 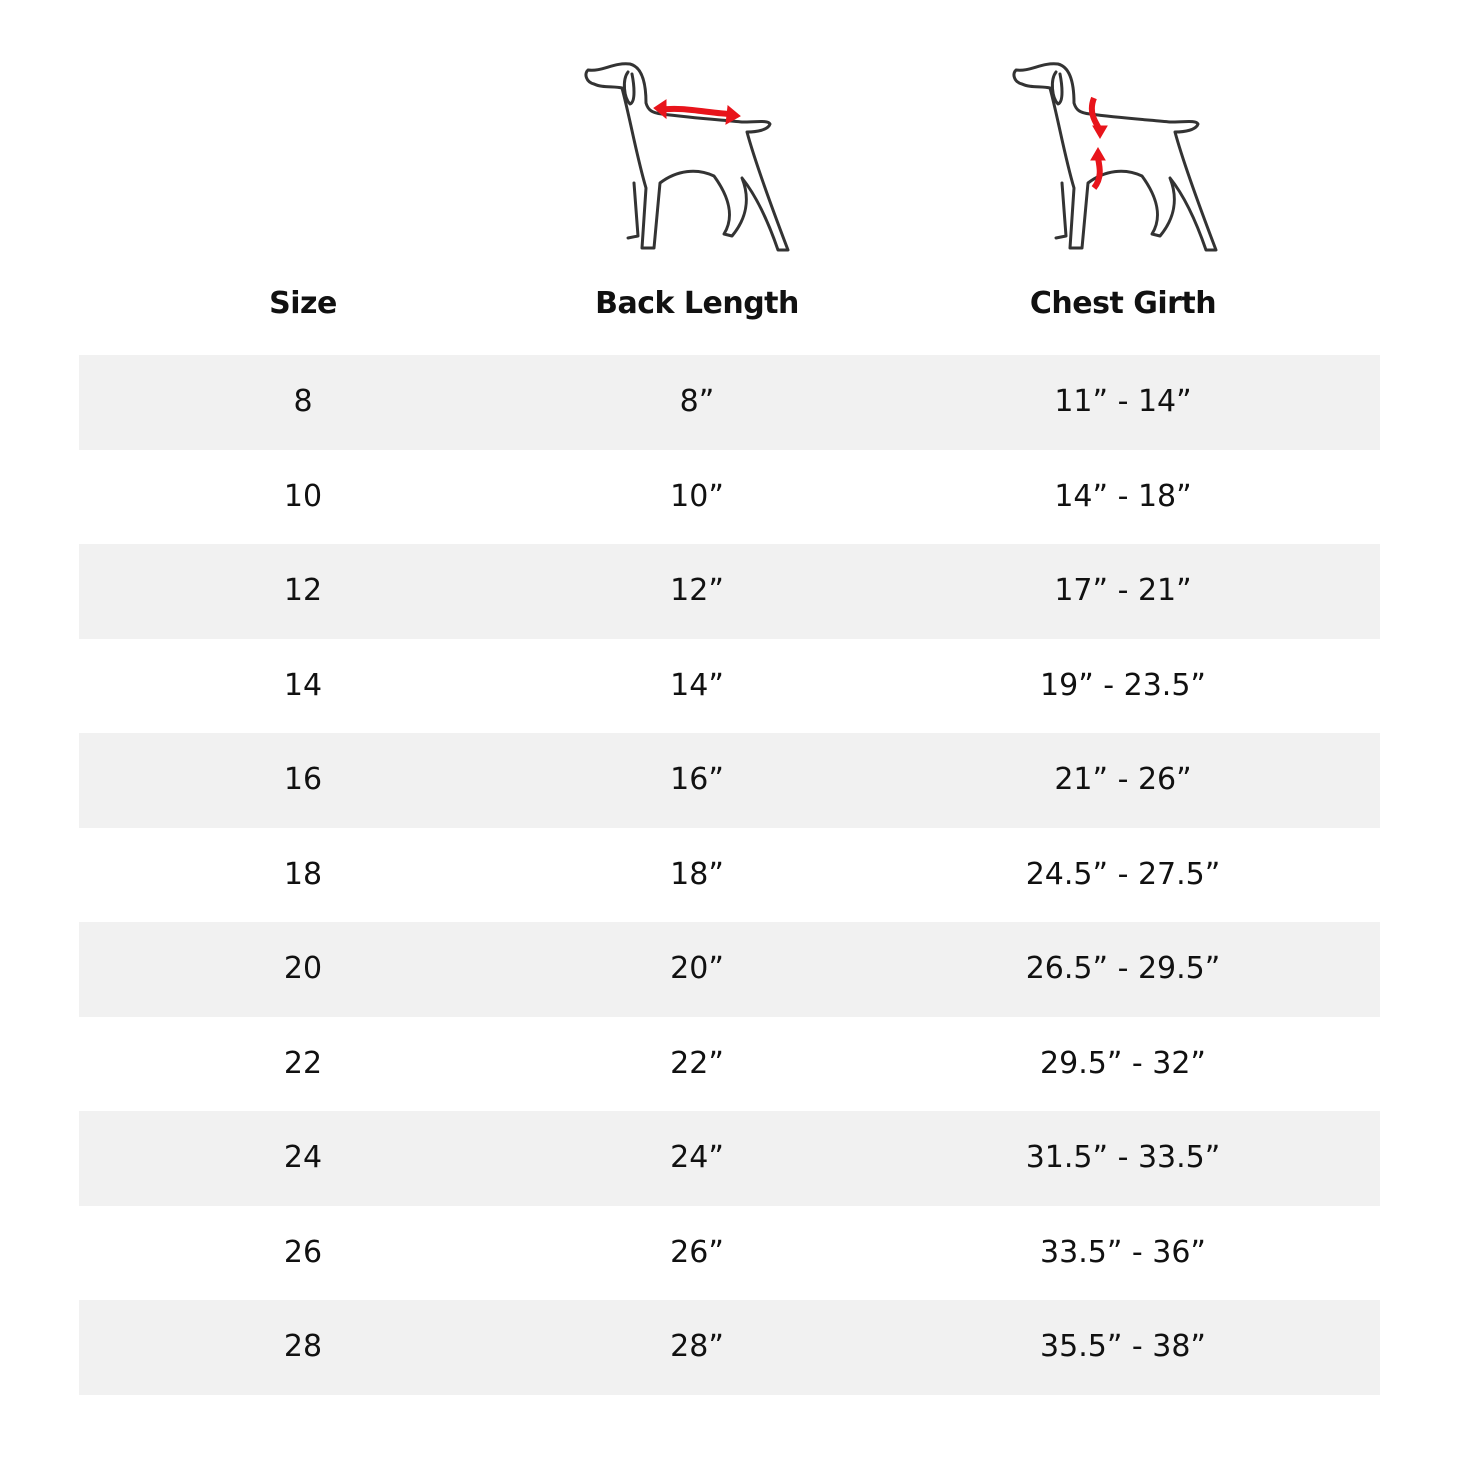 I want to click on cell-chest-girth: 33.5” - 36”, so click(x=1123, y=1252).